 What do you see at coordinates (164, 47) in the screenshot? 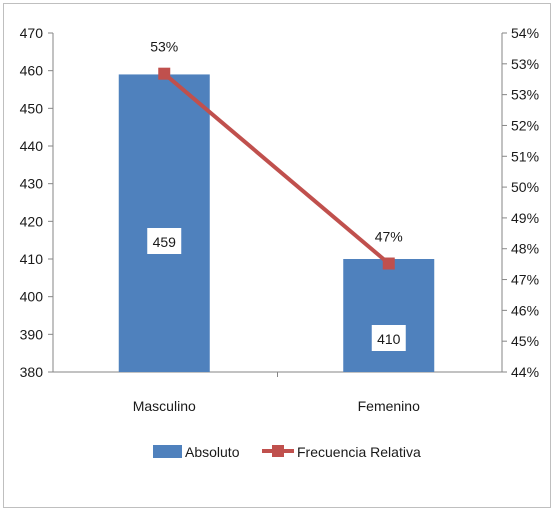
I see `line-data-label: 53%` at bounding box center [164, 47].